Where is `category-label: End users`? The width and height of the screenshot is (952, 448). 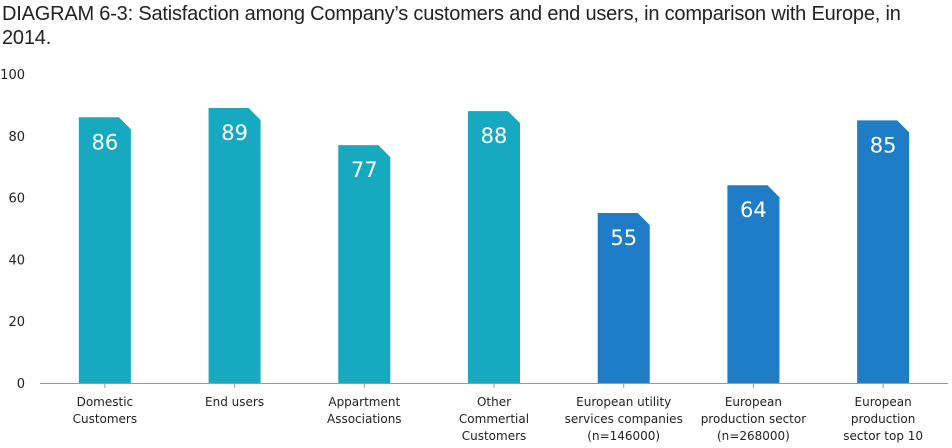 category-label: End users is located at coordinates (234, 402).